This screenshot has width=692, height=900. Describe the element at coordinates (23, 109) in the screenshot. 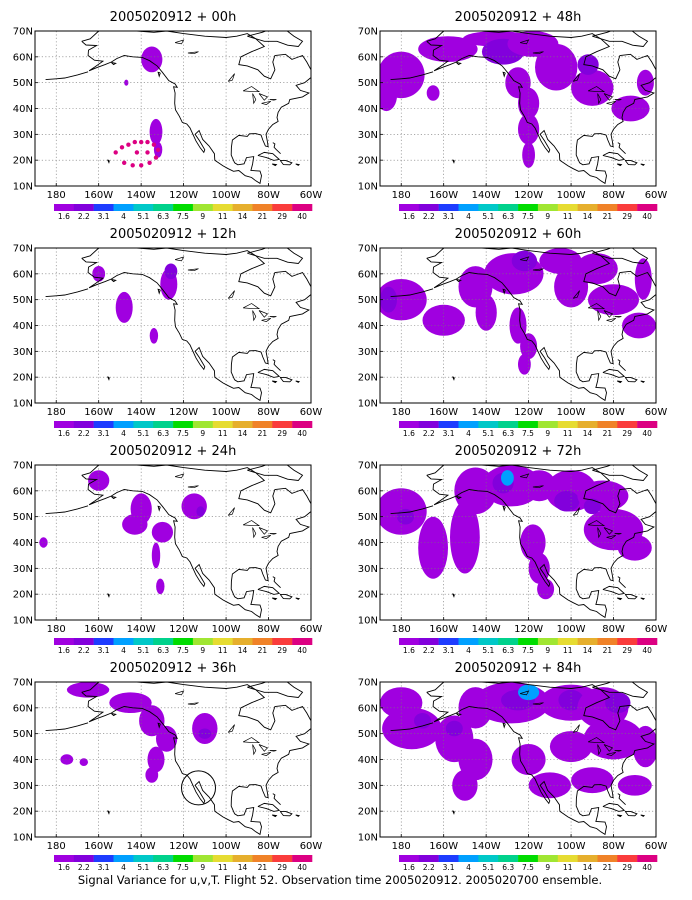

I see `lat-tick-label: 40N` at that location.